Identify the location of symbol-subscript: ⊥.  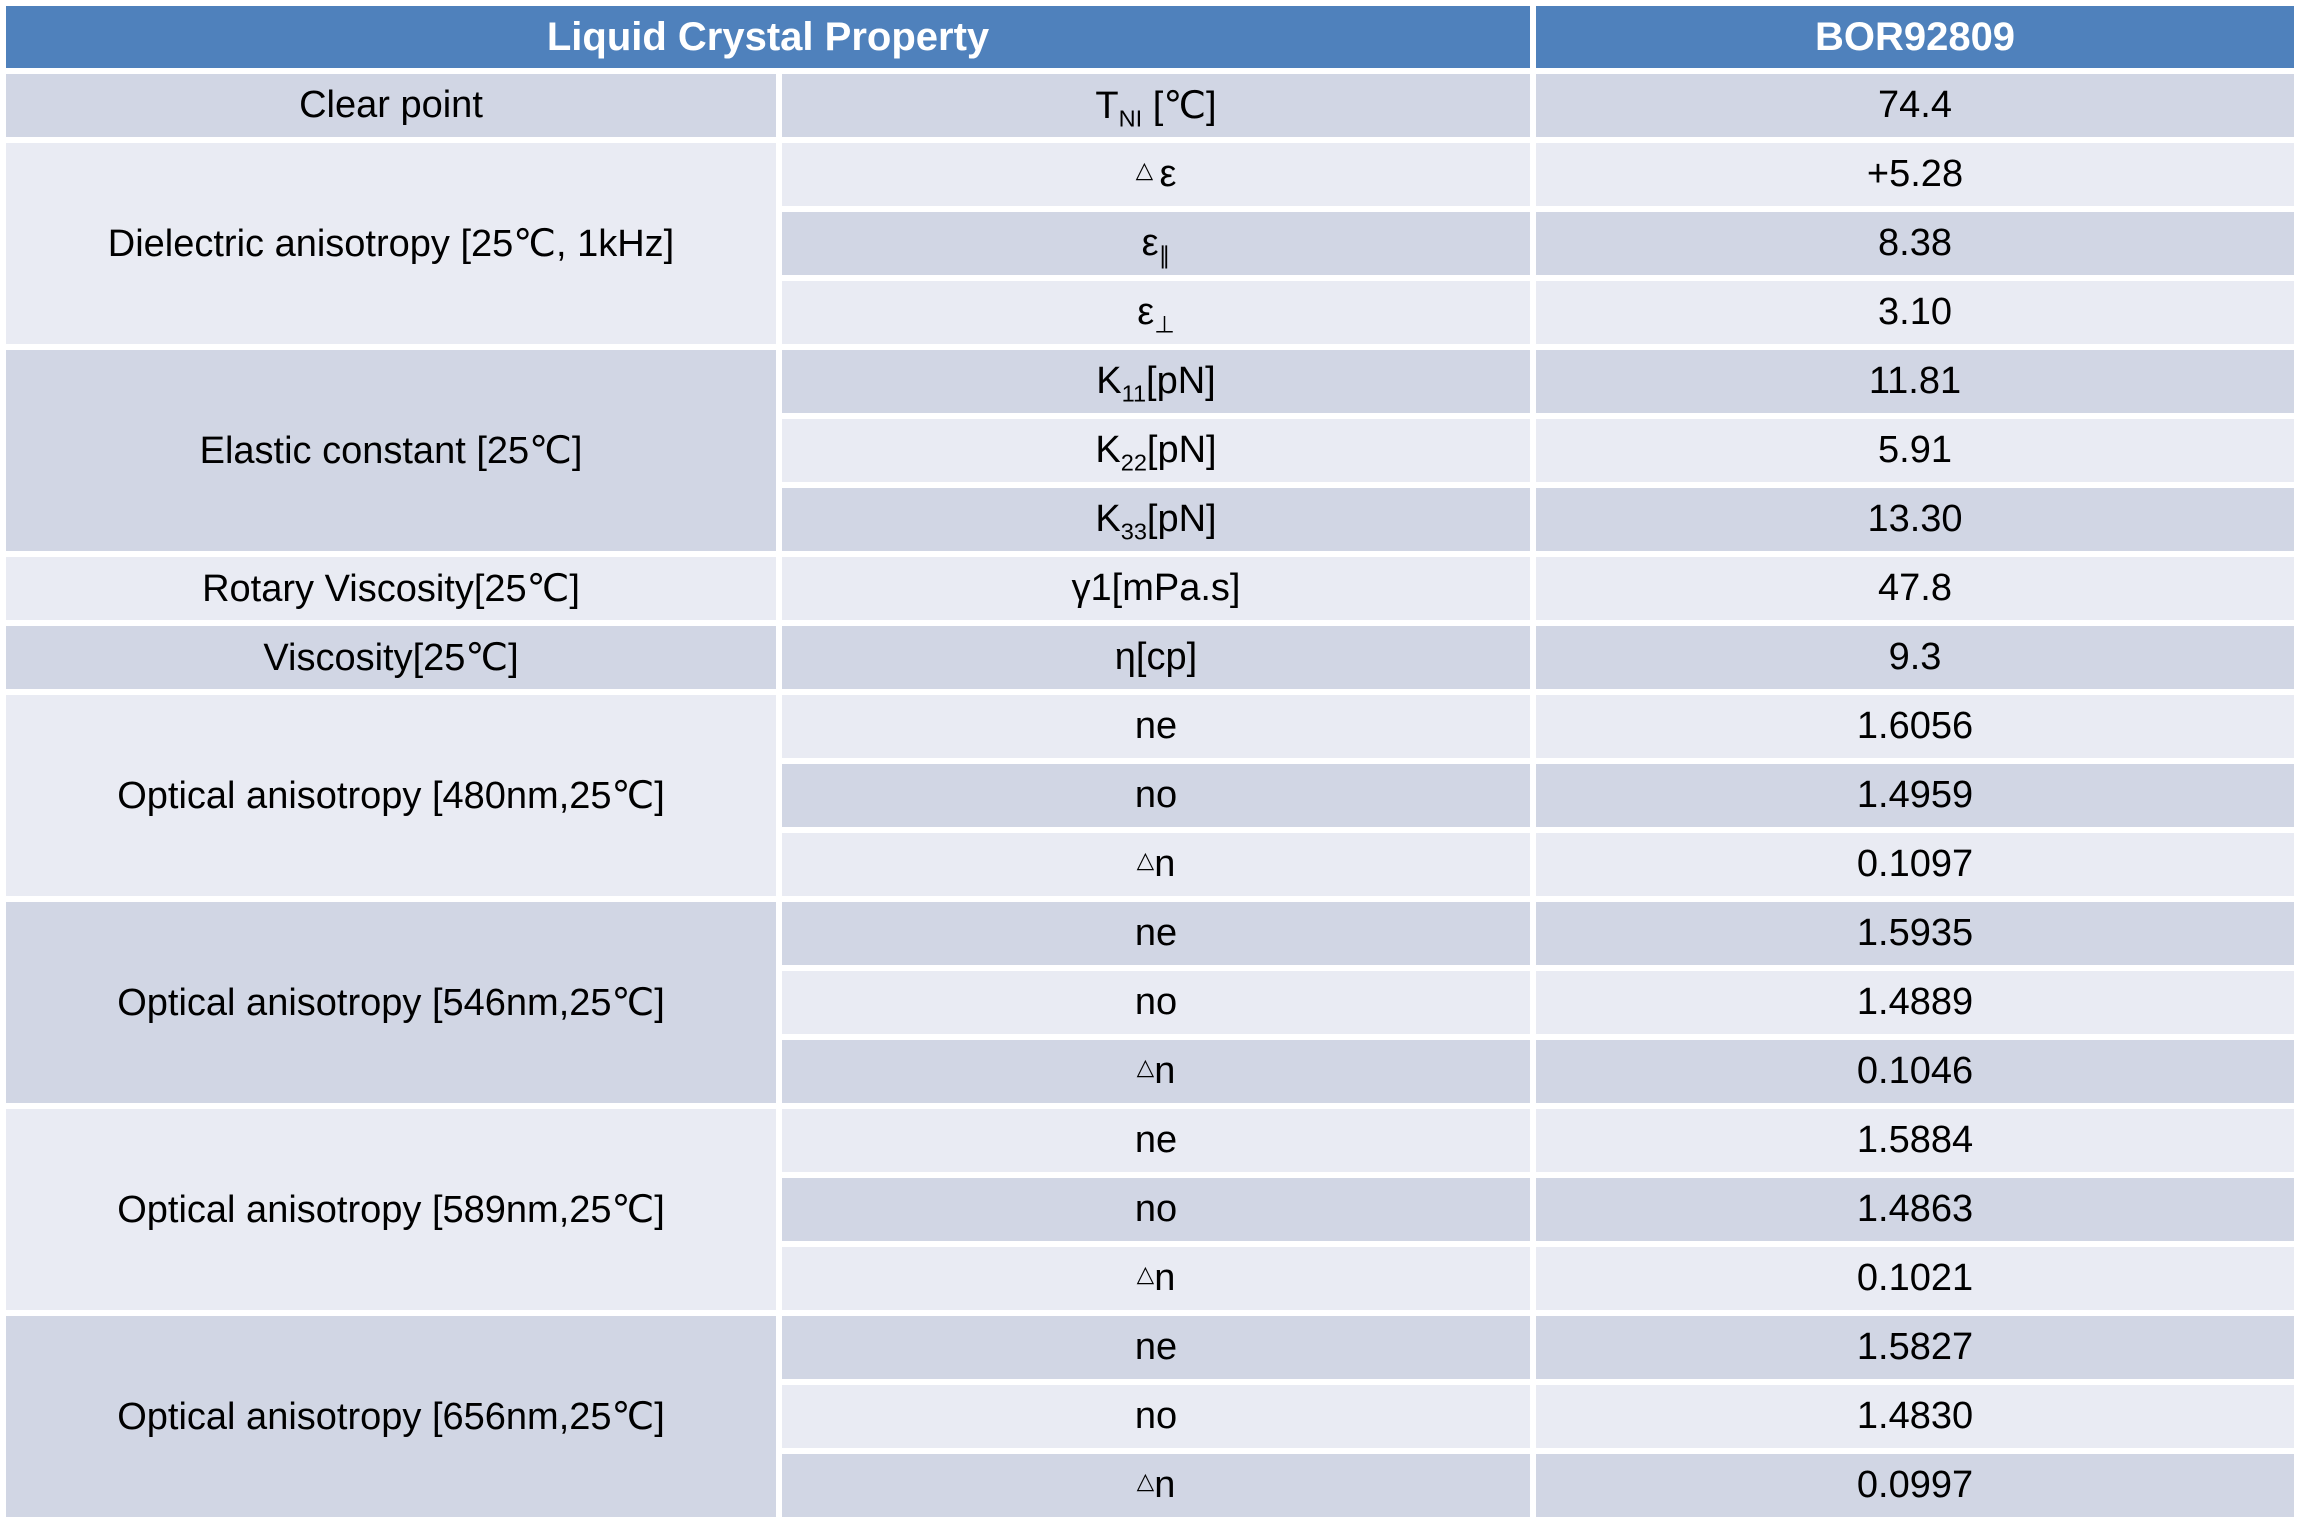
(1164, 324).